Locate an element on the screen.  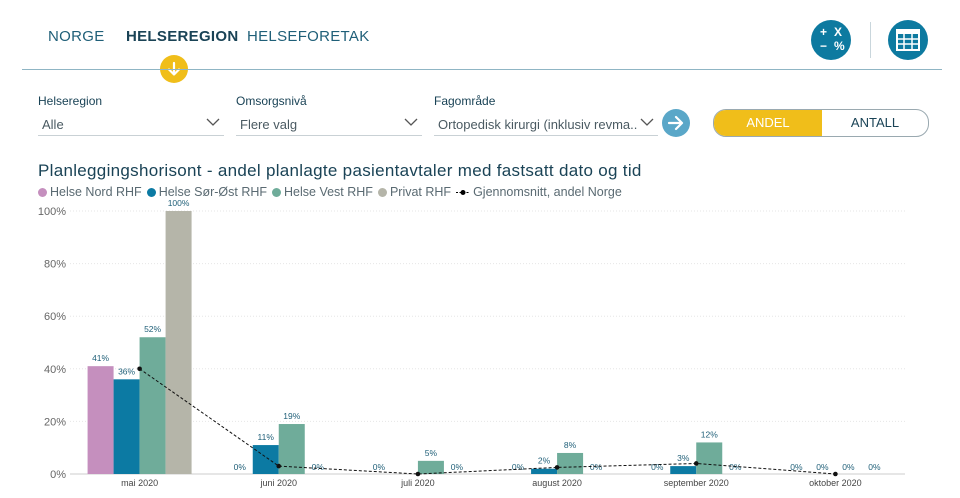
andel-antall-toggle: ANDEL ANTALL is located at coordinates (821, 123).